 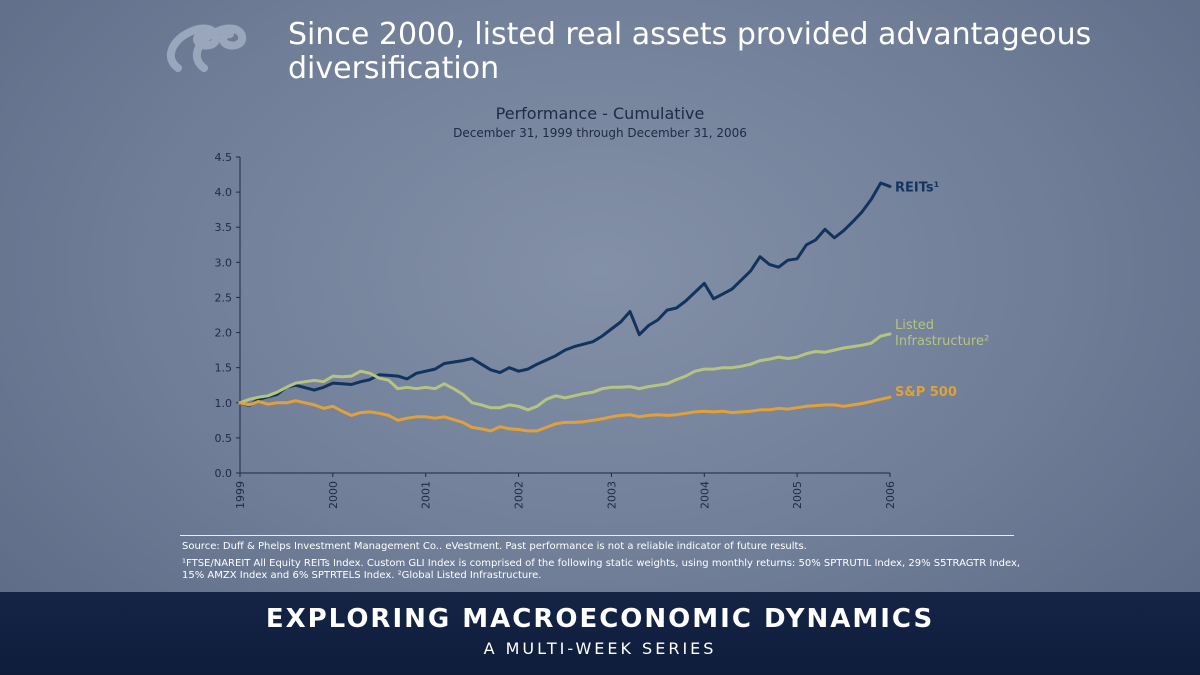 What do you see at coordinates (206, 48) in the screenshot?
I see `dp-logo-icon` at bounding box center [206, 48].